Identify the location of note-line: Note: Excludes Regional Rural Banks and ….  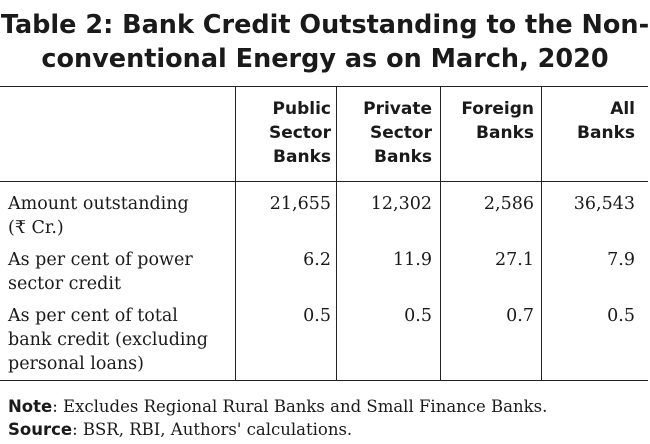
(277, 406).